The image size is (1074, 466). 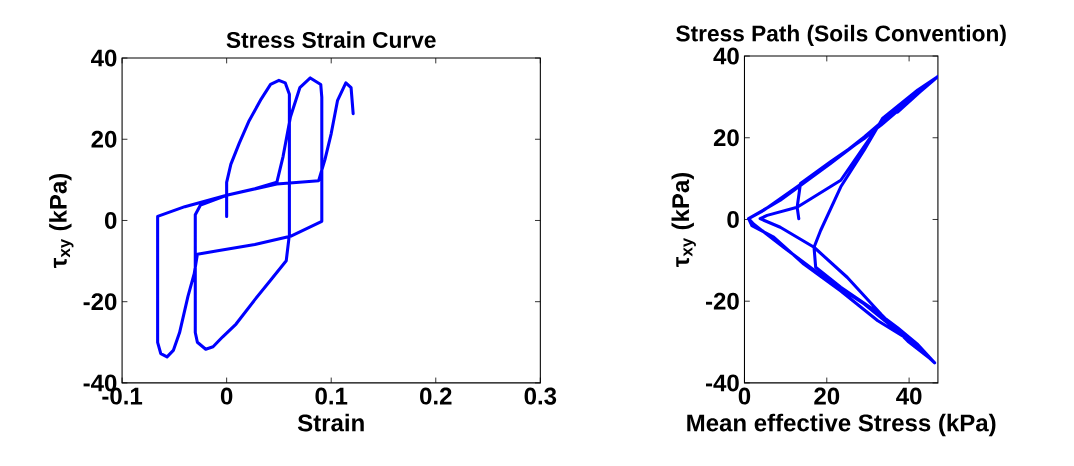 I want to click on chart-title: Stress Strain Curve, so click(x=331, y=40).